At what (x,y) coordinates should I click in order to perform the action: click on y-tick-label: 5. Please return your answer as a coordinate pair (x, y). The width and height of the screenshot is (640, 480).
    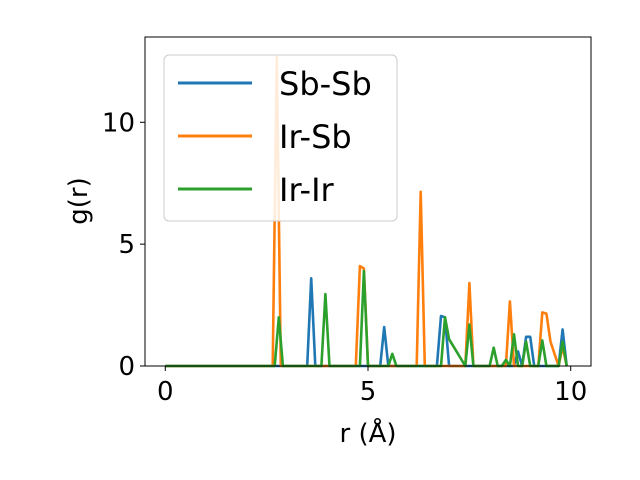
    Looking at the image, I should click on (126, 245).